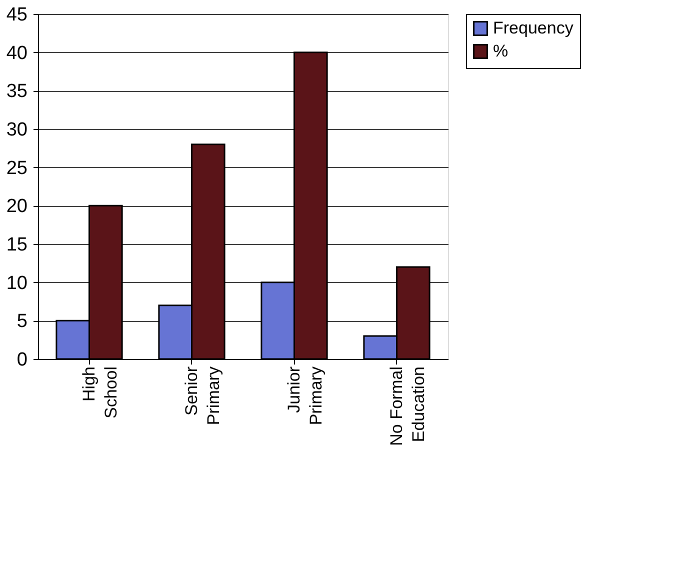 The width and height of the screenshot is (685, 577). I want to click on y-tick-label: 45, so click(17, 15).